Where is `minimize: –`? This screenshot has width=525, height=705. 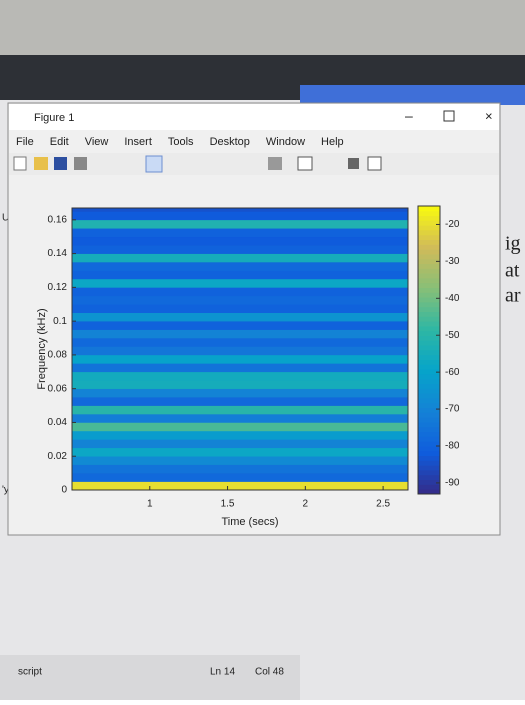
minimize: – is located at coordinates (409, 116).